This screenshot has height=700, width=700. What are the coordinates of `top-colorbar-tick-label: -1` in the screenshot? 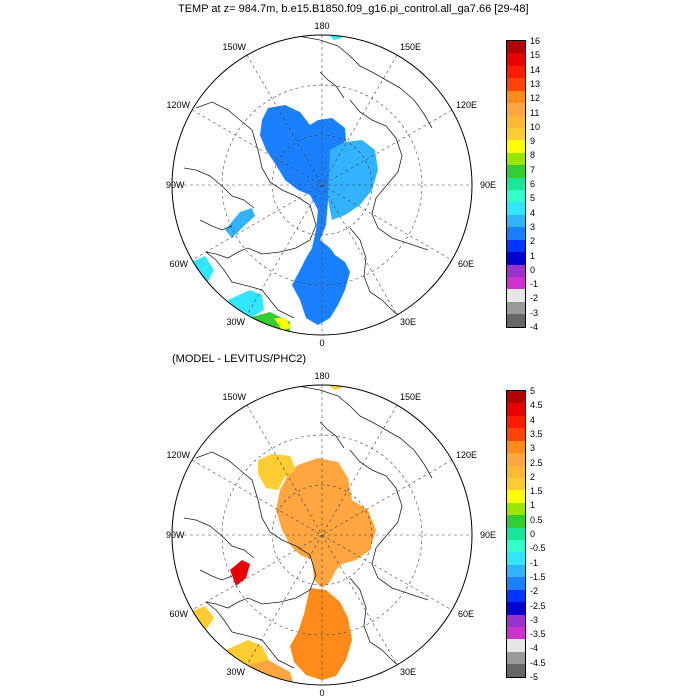 It's located at (534, 284).